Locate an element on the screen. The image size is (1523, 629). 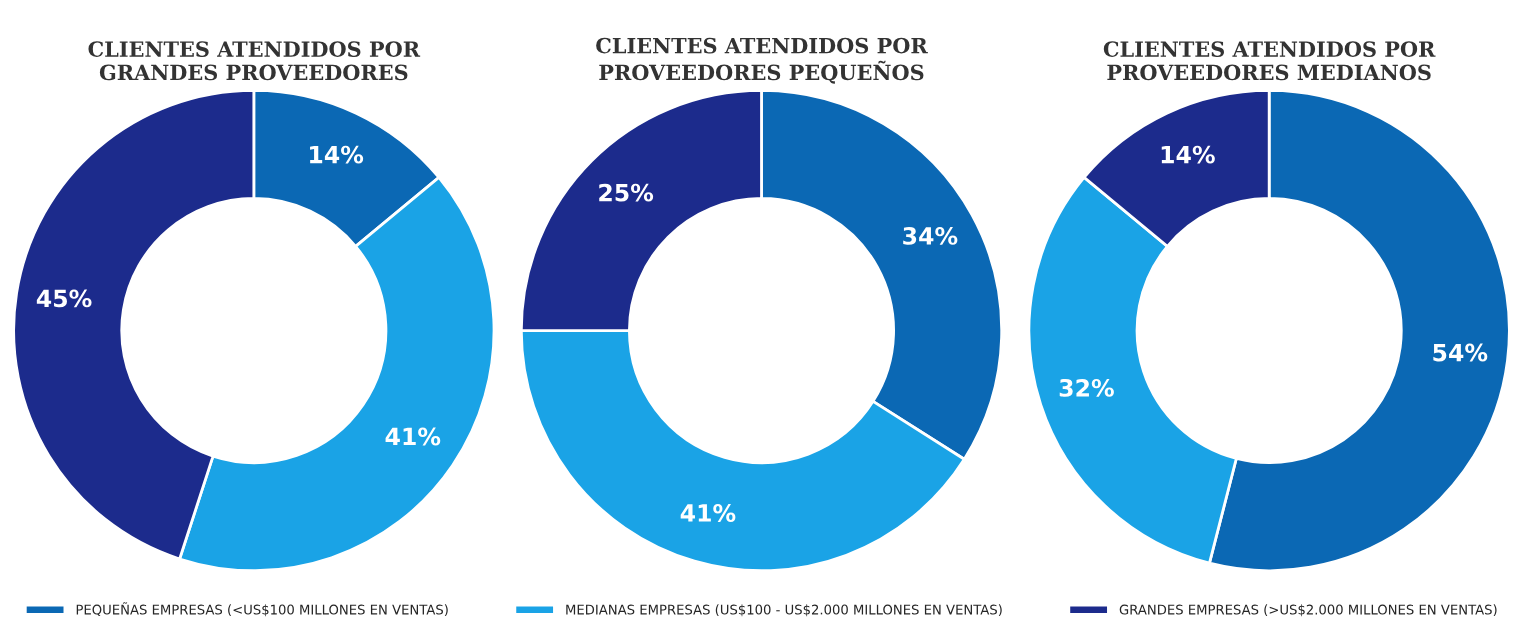
data-label: 34% is located at coordinates (930, 235).